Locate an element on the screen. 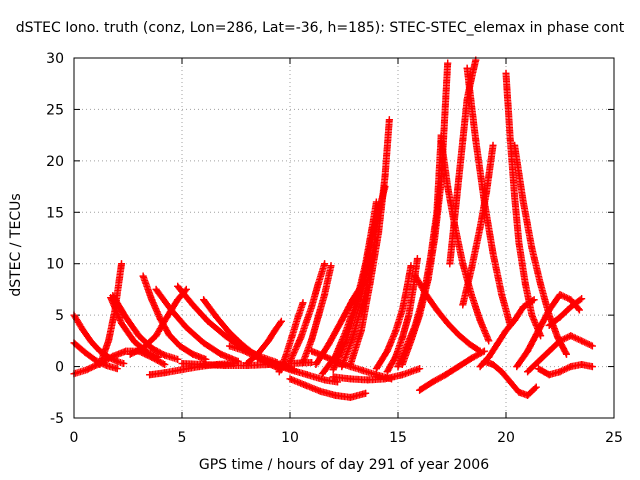 The width and height of the screenshot is (640, 480). y-tick-label: 30 is located at coordinates (55, 59).